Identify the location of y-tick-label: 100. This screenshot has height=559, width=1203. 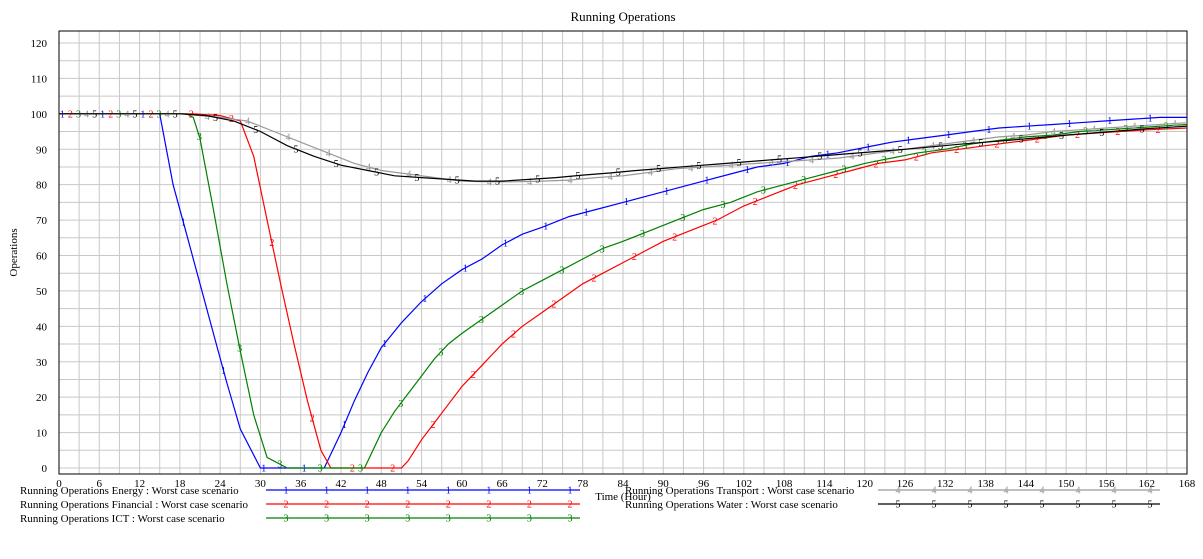
(39, 115).